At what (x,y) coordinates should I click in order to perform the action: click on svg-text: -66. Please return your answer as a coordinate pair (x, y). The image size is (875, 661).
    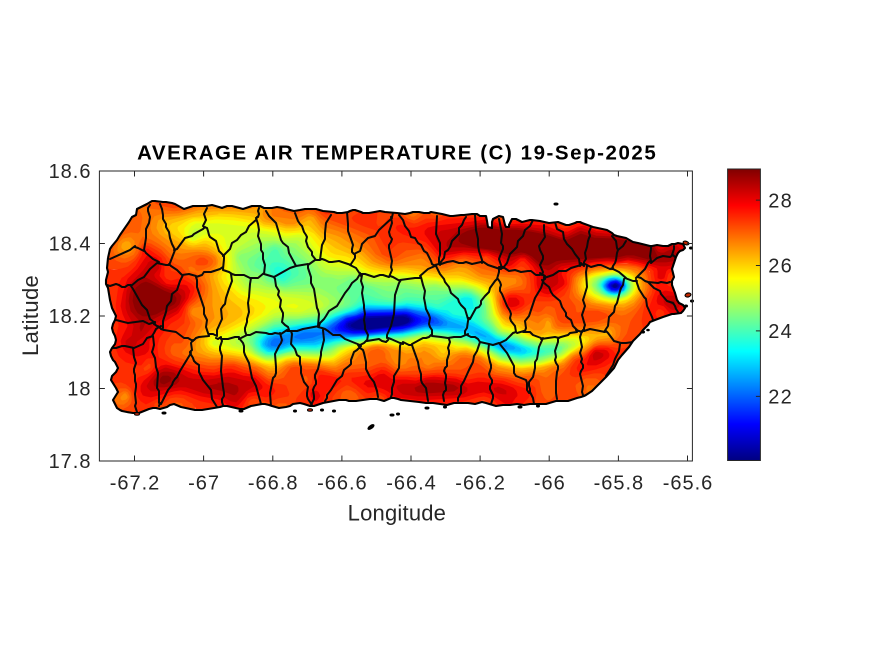
    Looking at the image, I should click on (550, 484).